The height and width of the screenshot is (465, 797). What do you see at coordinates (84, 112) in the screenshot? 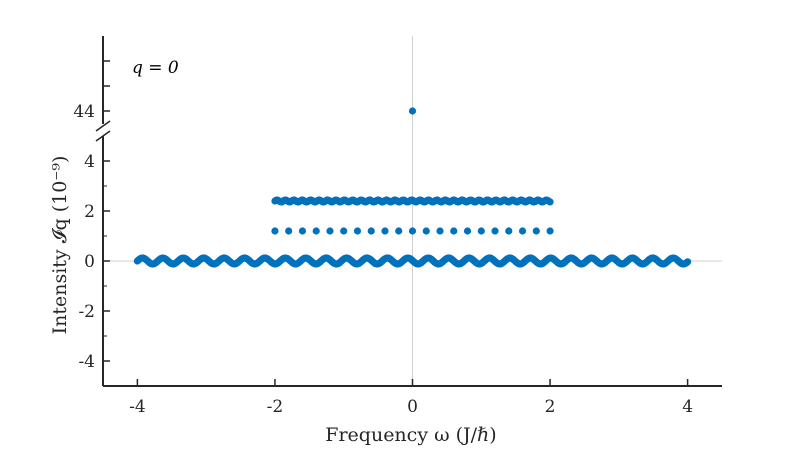
I see `y-tick-label-upper: 44` at bounding box center [84, 112].